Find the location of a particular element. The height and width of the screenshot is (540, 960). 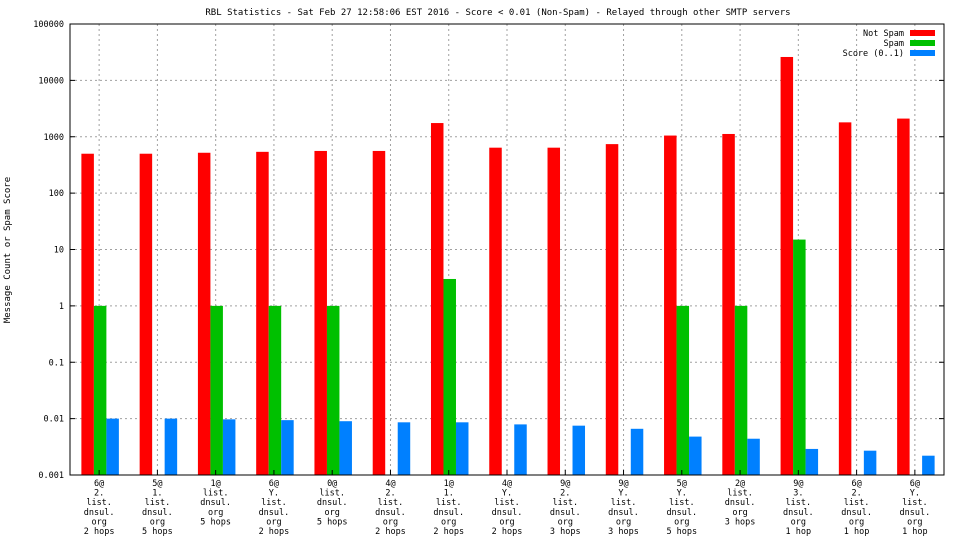

x-tick-label: 6@ Y. list. dnsul. org 2 hops is located at coordinates (274, 508).